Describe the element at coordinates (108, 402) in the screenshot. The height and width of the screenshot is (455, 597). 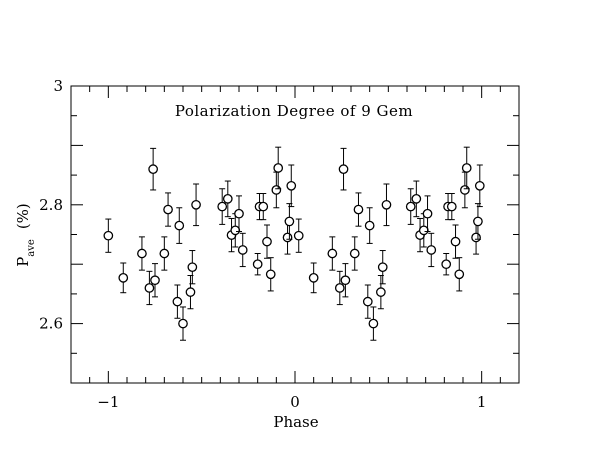
I see `x-tick-label: −1` at that location.